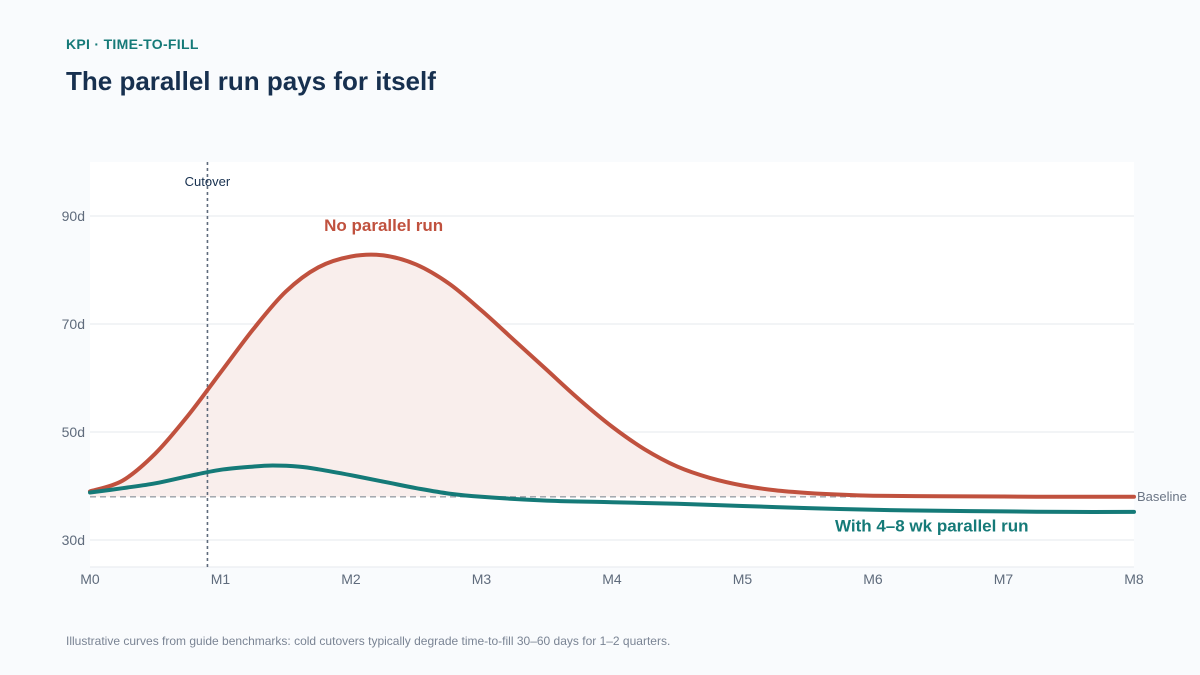  Describe the element at coordinates (743, 579) in the screenshot. I see `x-tick-label: M5` at that location.